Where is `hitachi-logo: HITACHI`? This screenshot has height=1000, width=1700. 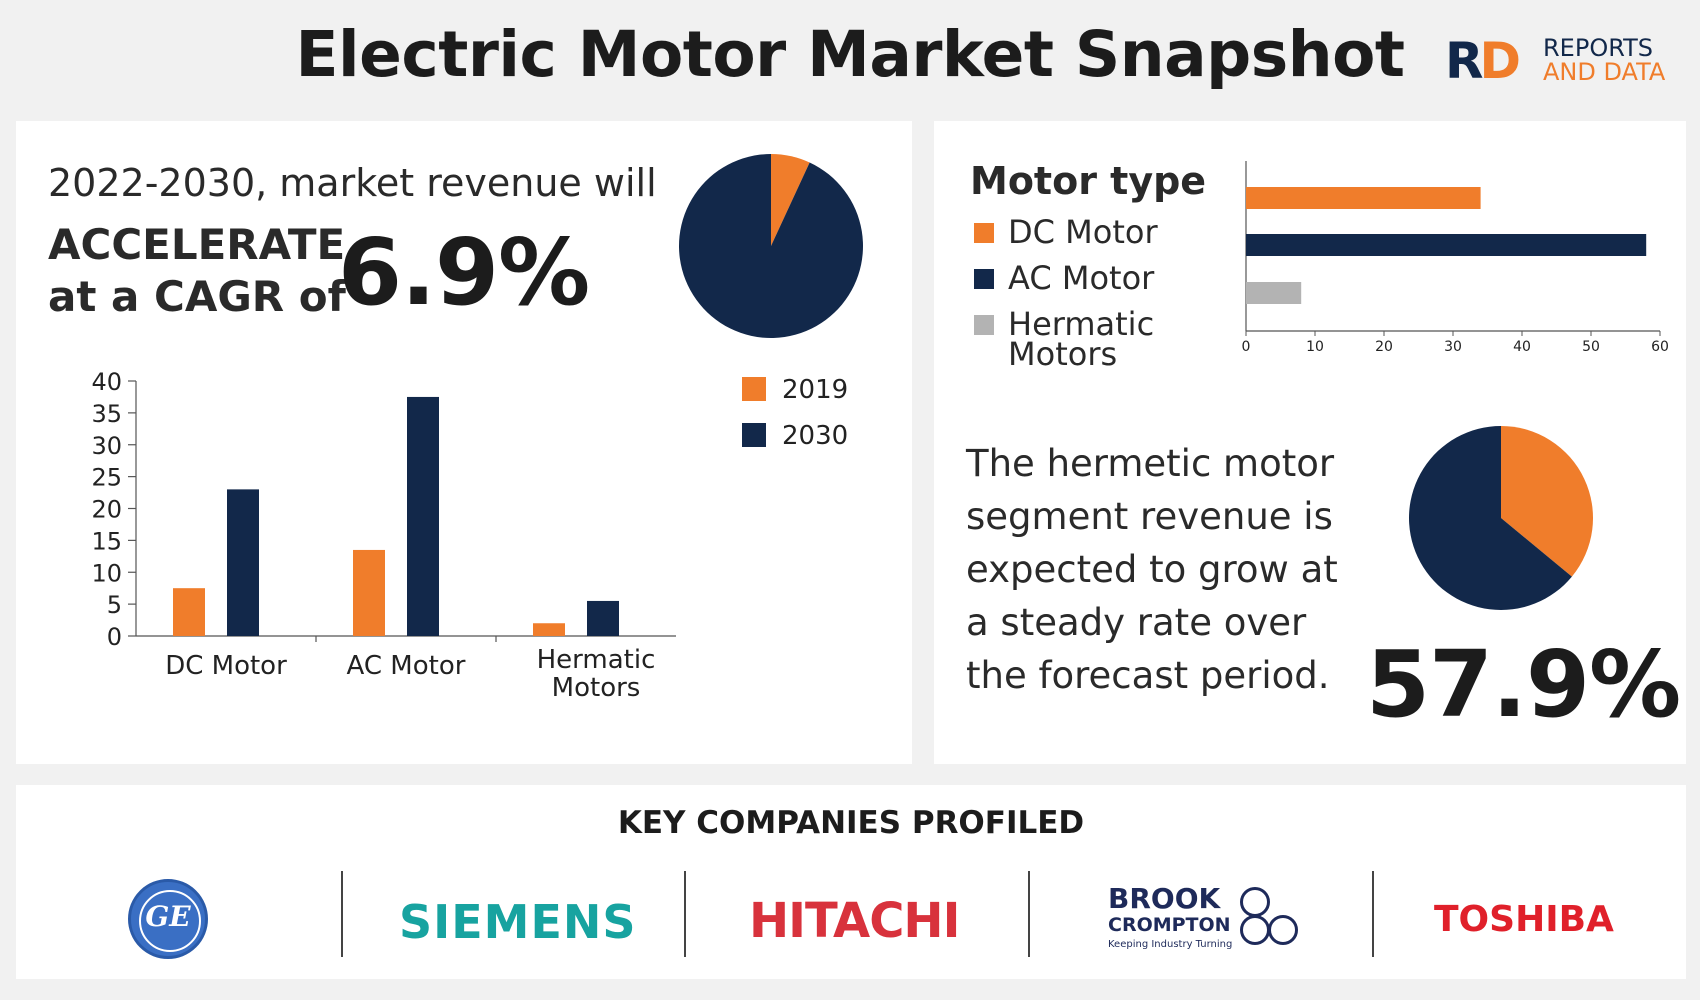
hitachi-logo: HITACHI is located at coordinates (854, 921).